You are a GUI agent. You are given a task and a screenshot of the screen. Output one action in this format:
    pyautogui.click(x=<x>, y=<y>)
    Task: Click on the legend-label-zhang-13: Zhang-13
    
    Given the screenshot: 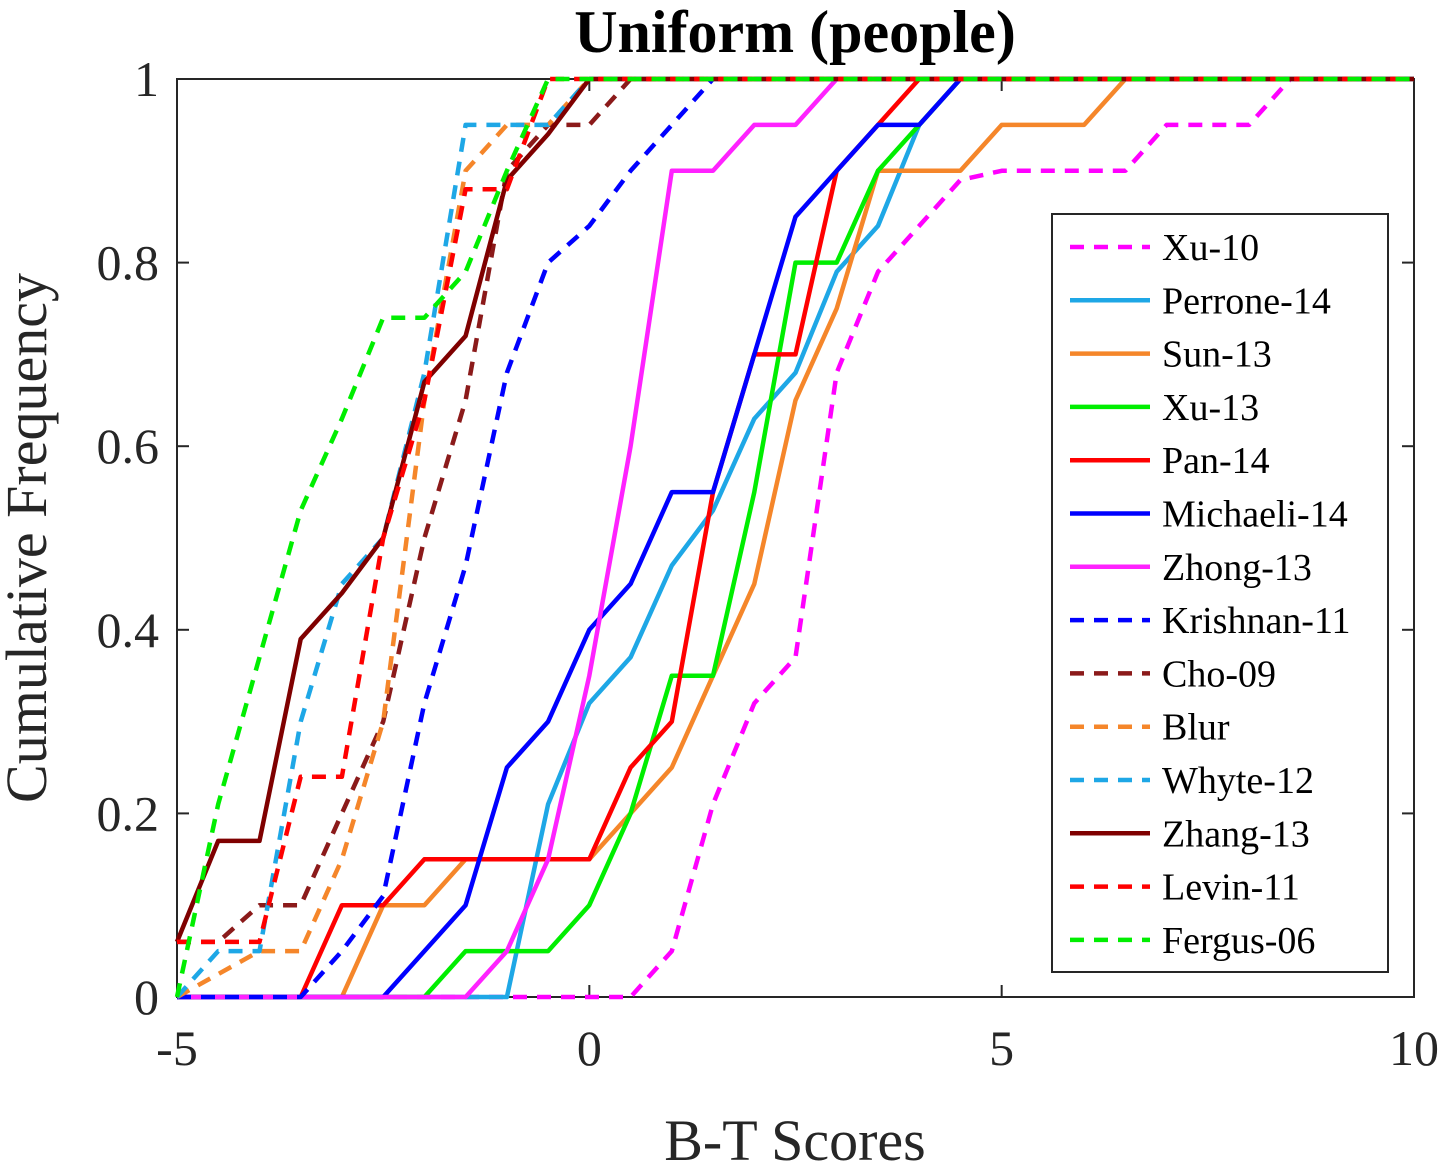 What is the action you would take?
    pyautogui.click(x=1236, y=834)
    